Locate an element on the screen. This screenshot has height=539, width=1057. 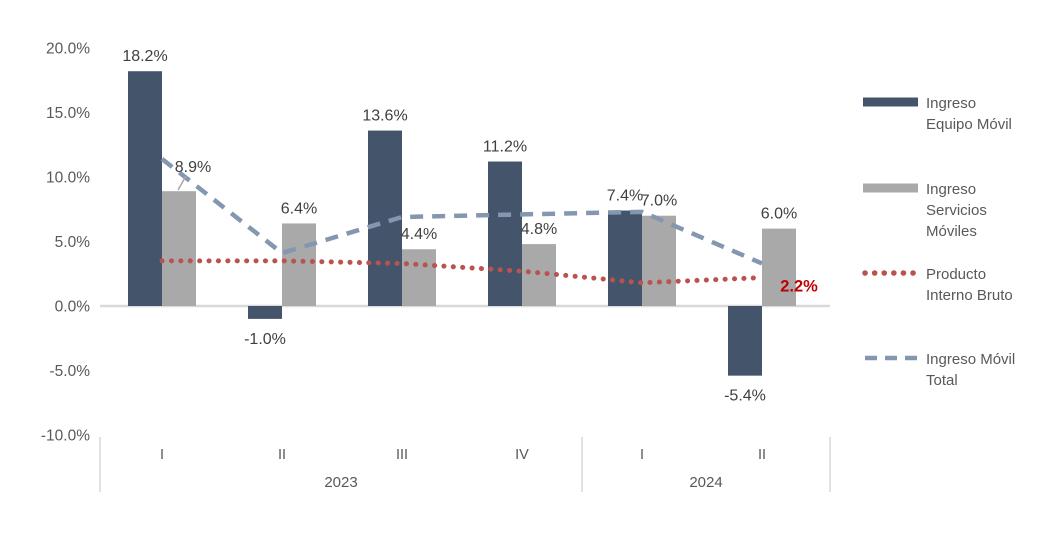
y-axis-tick-label: 20.0% is located at coordinates (68, 49).